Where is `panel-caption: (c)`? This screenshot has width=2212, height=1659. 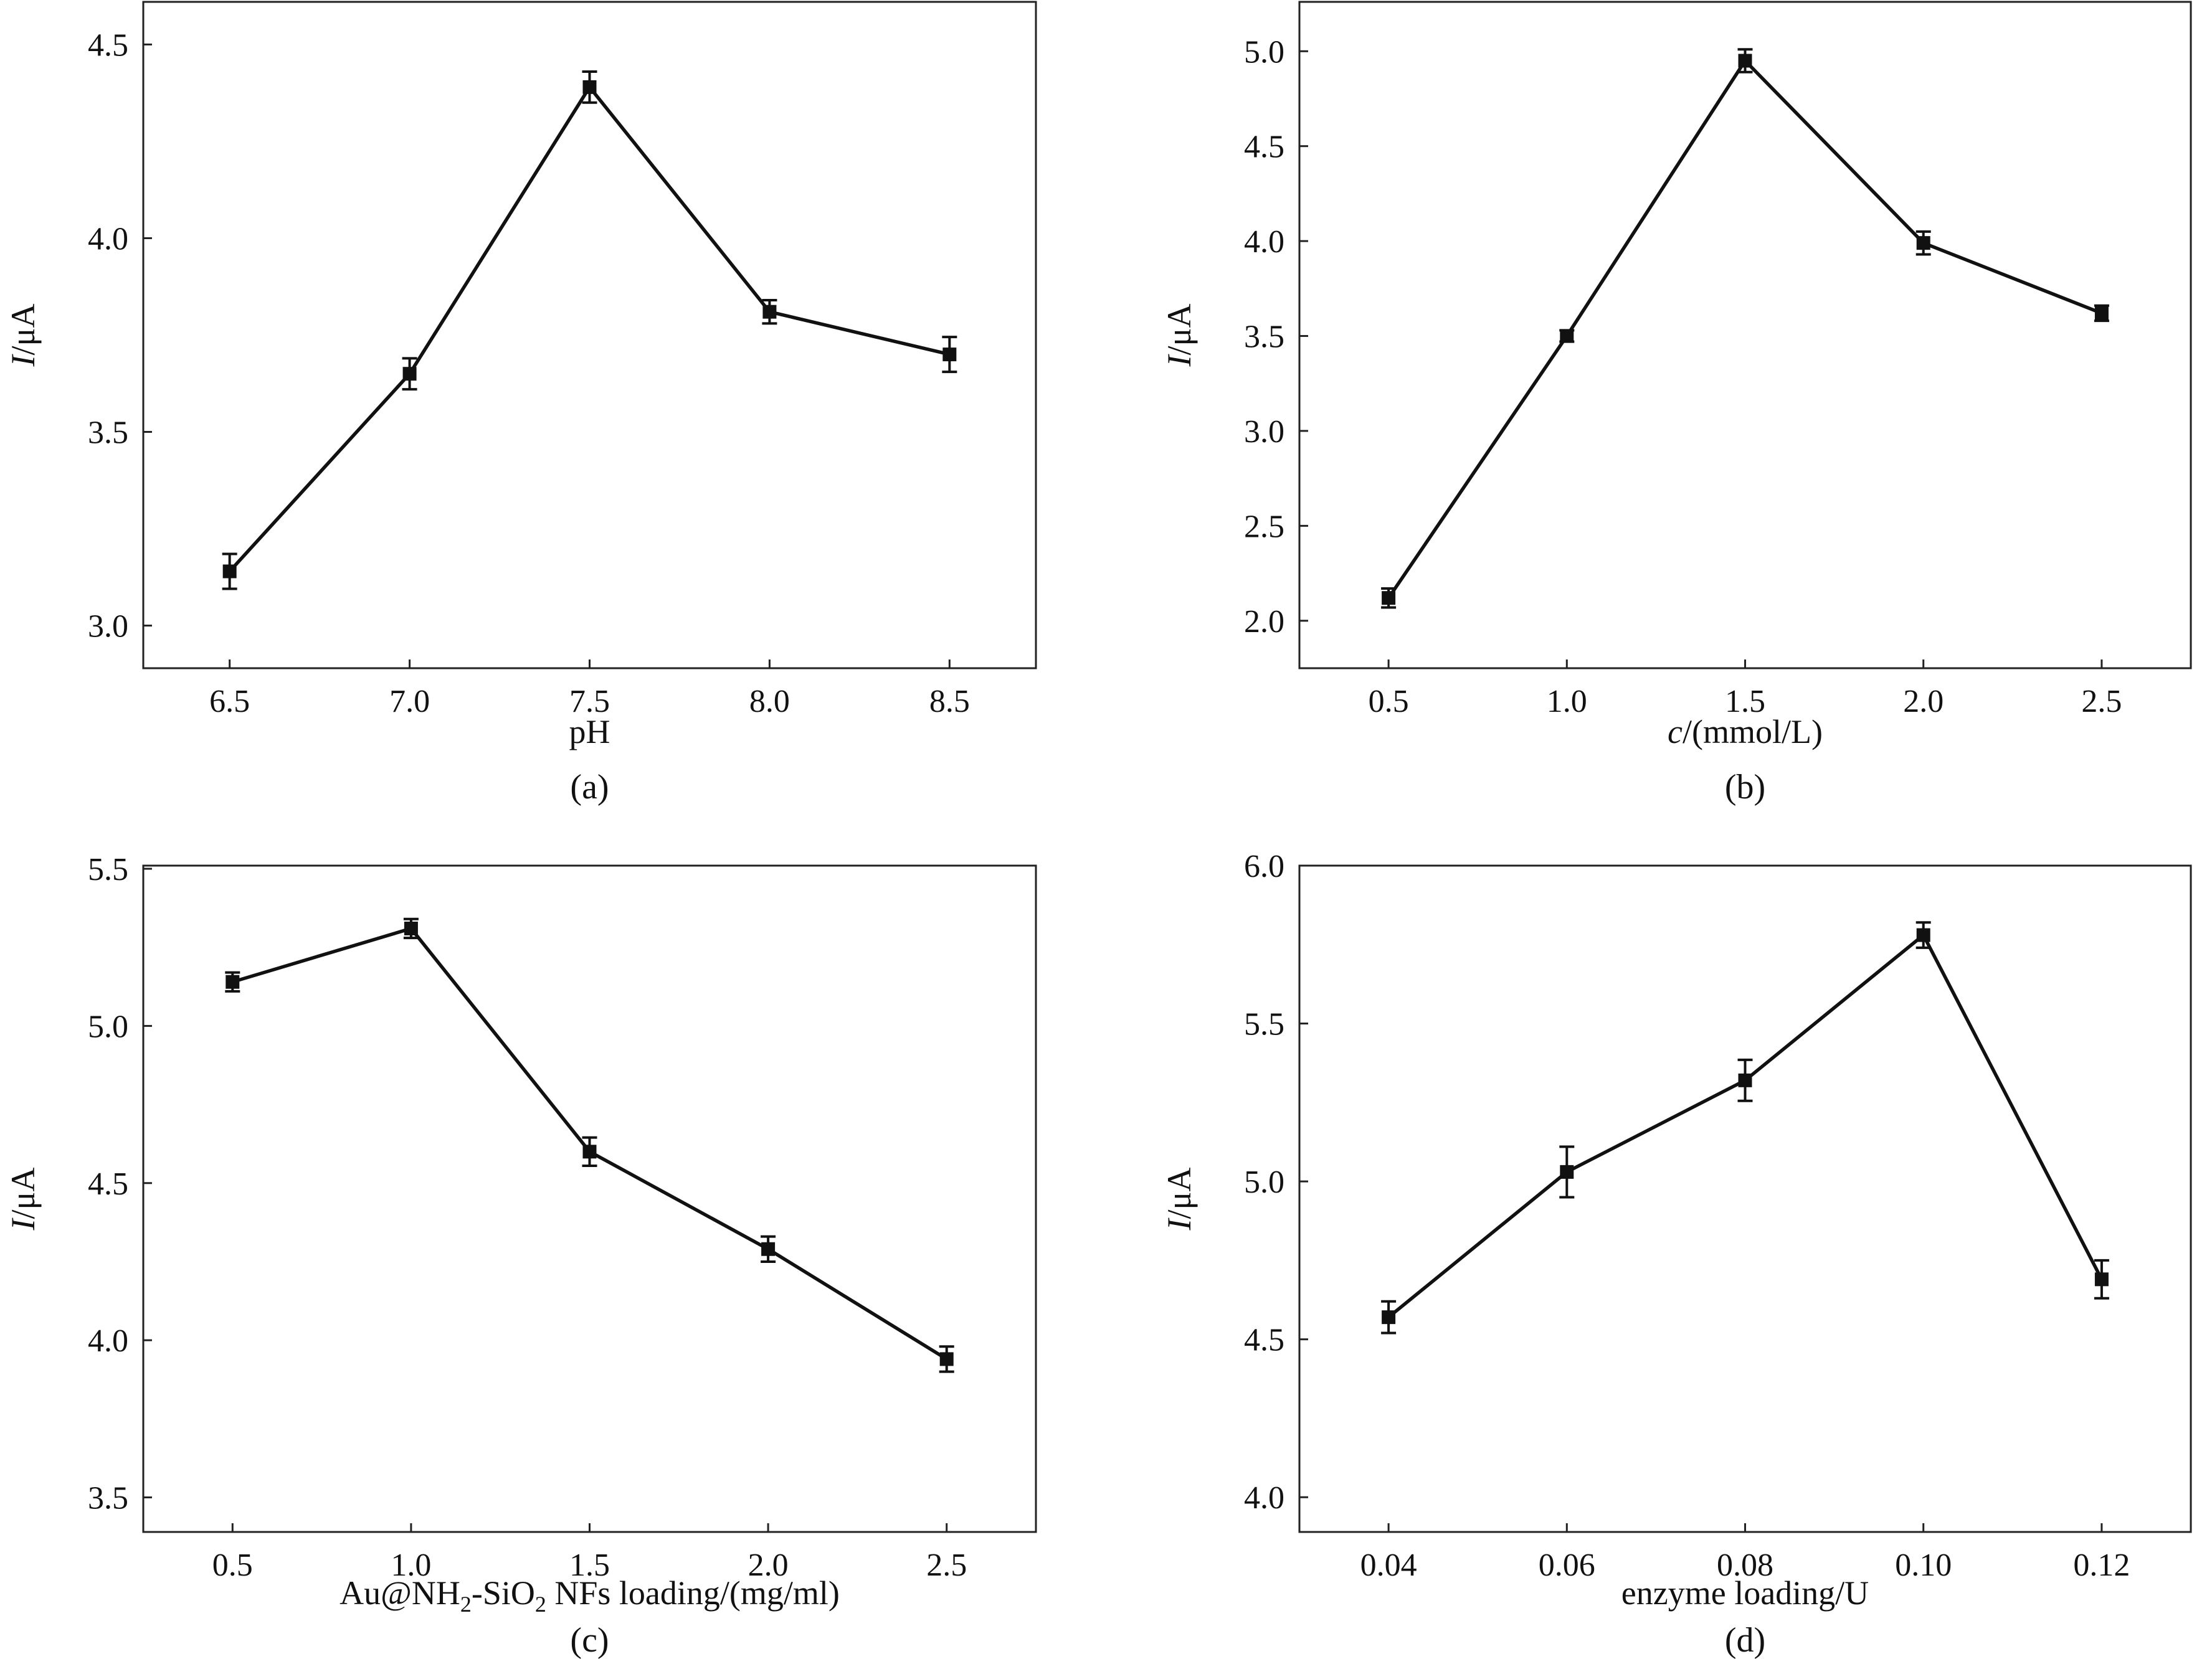 panel-caption: (c) is located at coordinates (589, 1640).